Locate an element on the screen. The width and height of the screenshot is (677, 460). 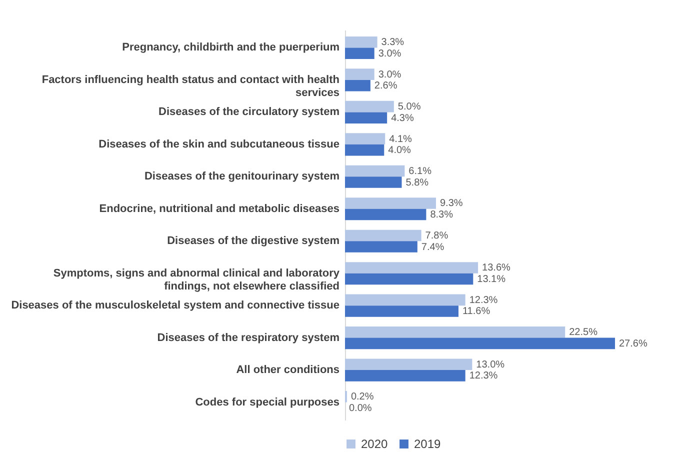
y-tick-label: Diseases of the respiratory system is located at coordinates (248, 338).